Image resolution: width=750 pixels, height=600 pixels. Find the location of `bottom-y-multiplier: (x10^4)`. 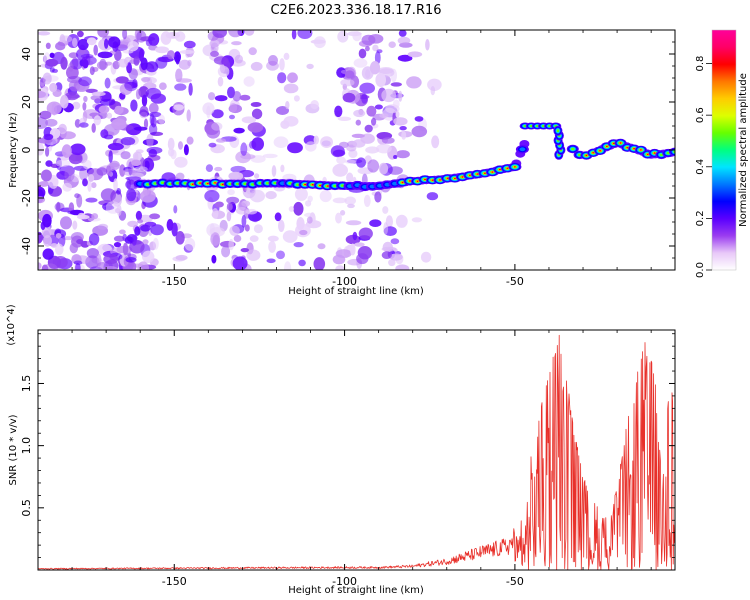

bottom-y-multiplier: (x10^4) is located at coordinates (11, 324).